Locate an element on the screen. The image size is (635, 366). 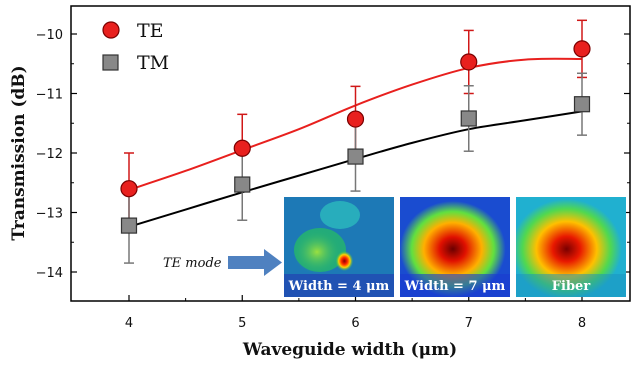
x-tick-label: 6 is located at coordinates (355, 323).